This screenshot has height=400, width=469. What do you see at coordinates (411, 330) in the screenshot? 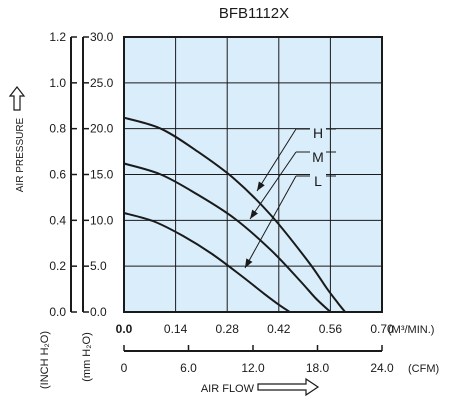
I see `x-primary-unit: (M³/MIN.)` at bounding box center [411, 330].